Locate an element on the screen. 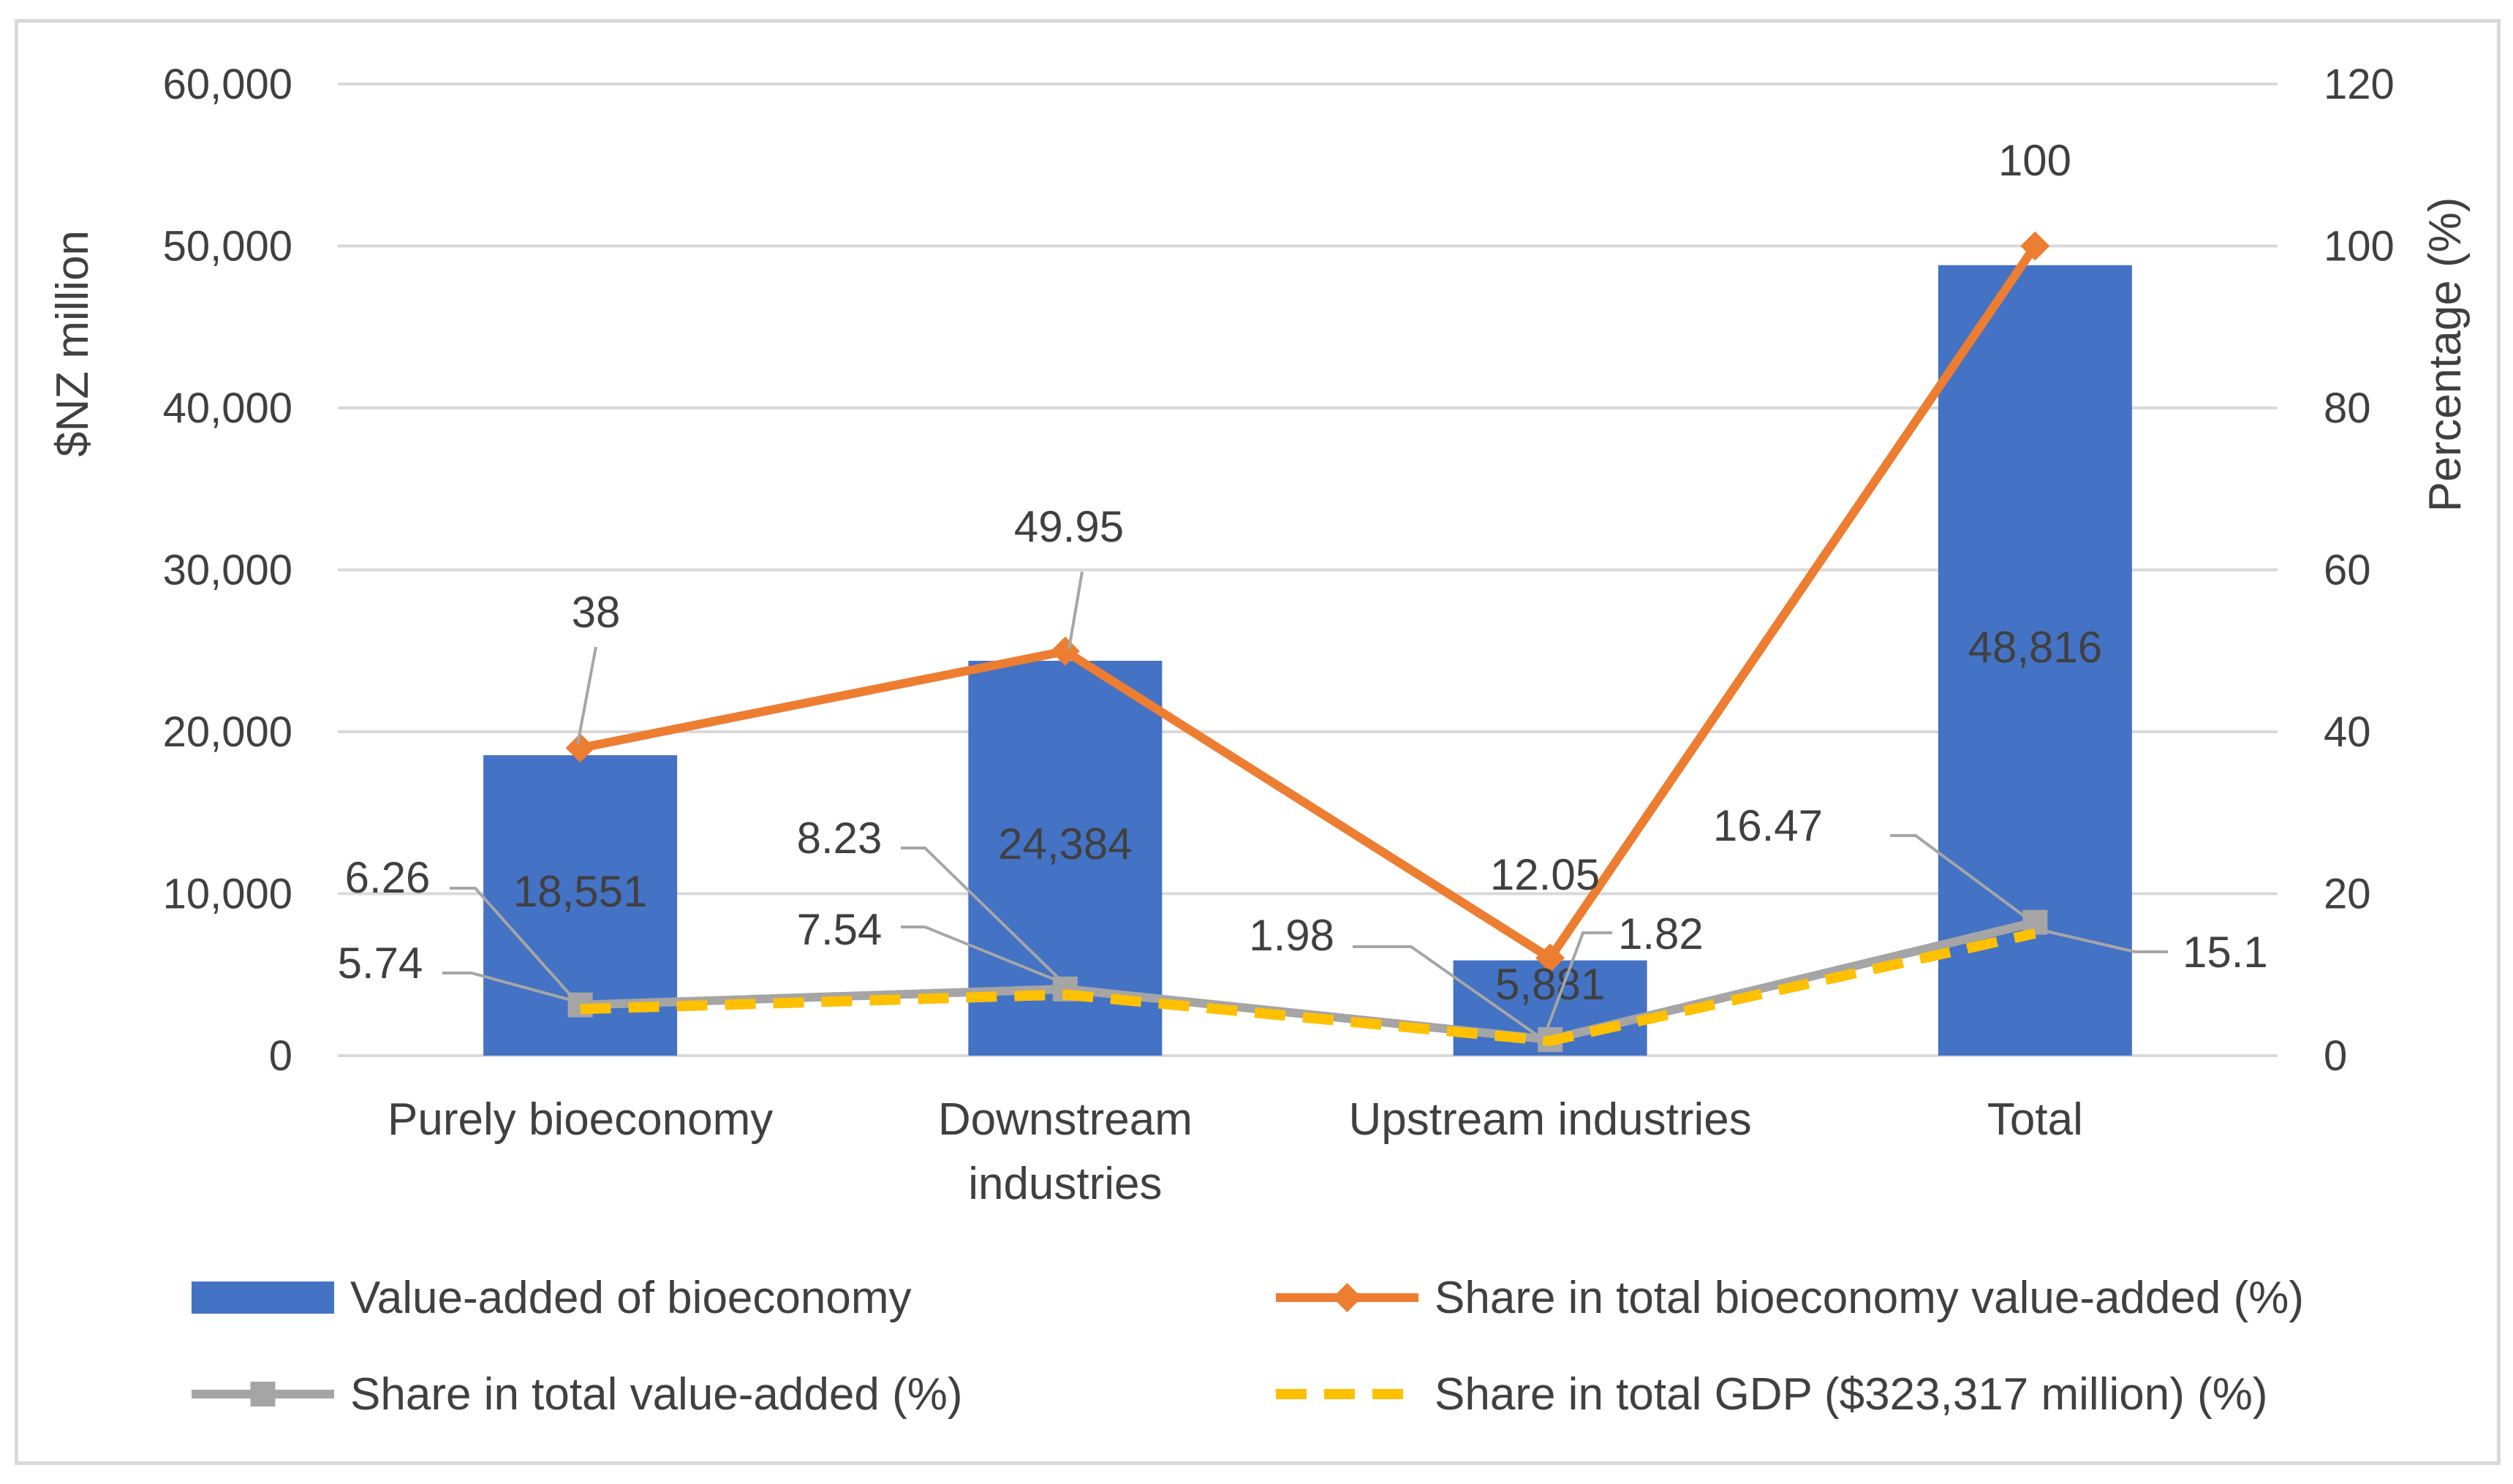 Image resolution: width=2513 pixels, height=1484 pixels. y2-tick-label: 100 is located at coordinates (2359, 246).